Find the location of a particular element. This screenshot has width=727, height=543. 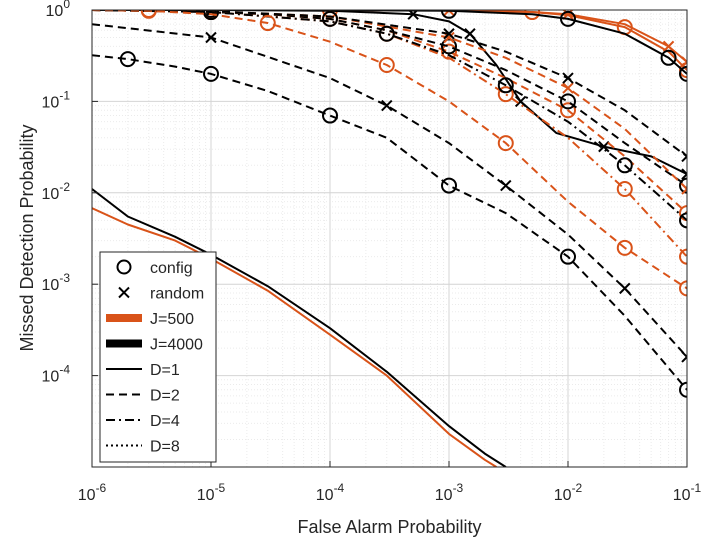

series-line is located at coordinates (389, 36).